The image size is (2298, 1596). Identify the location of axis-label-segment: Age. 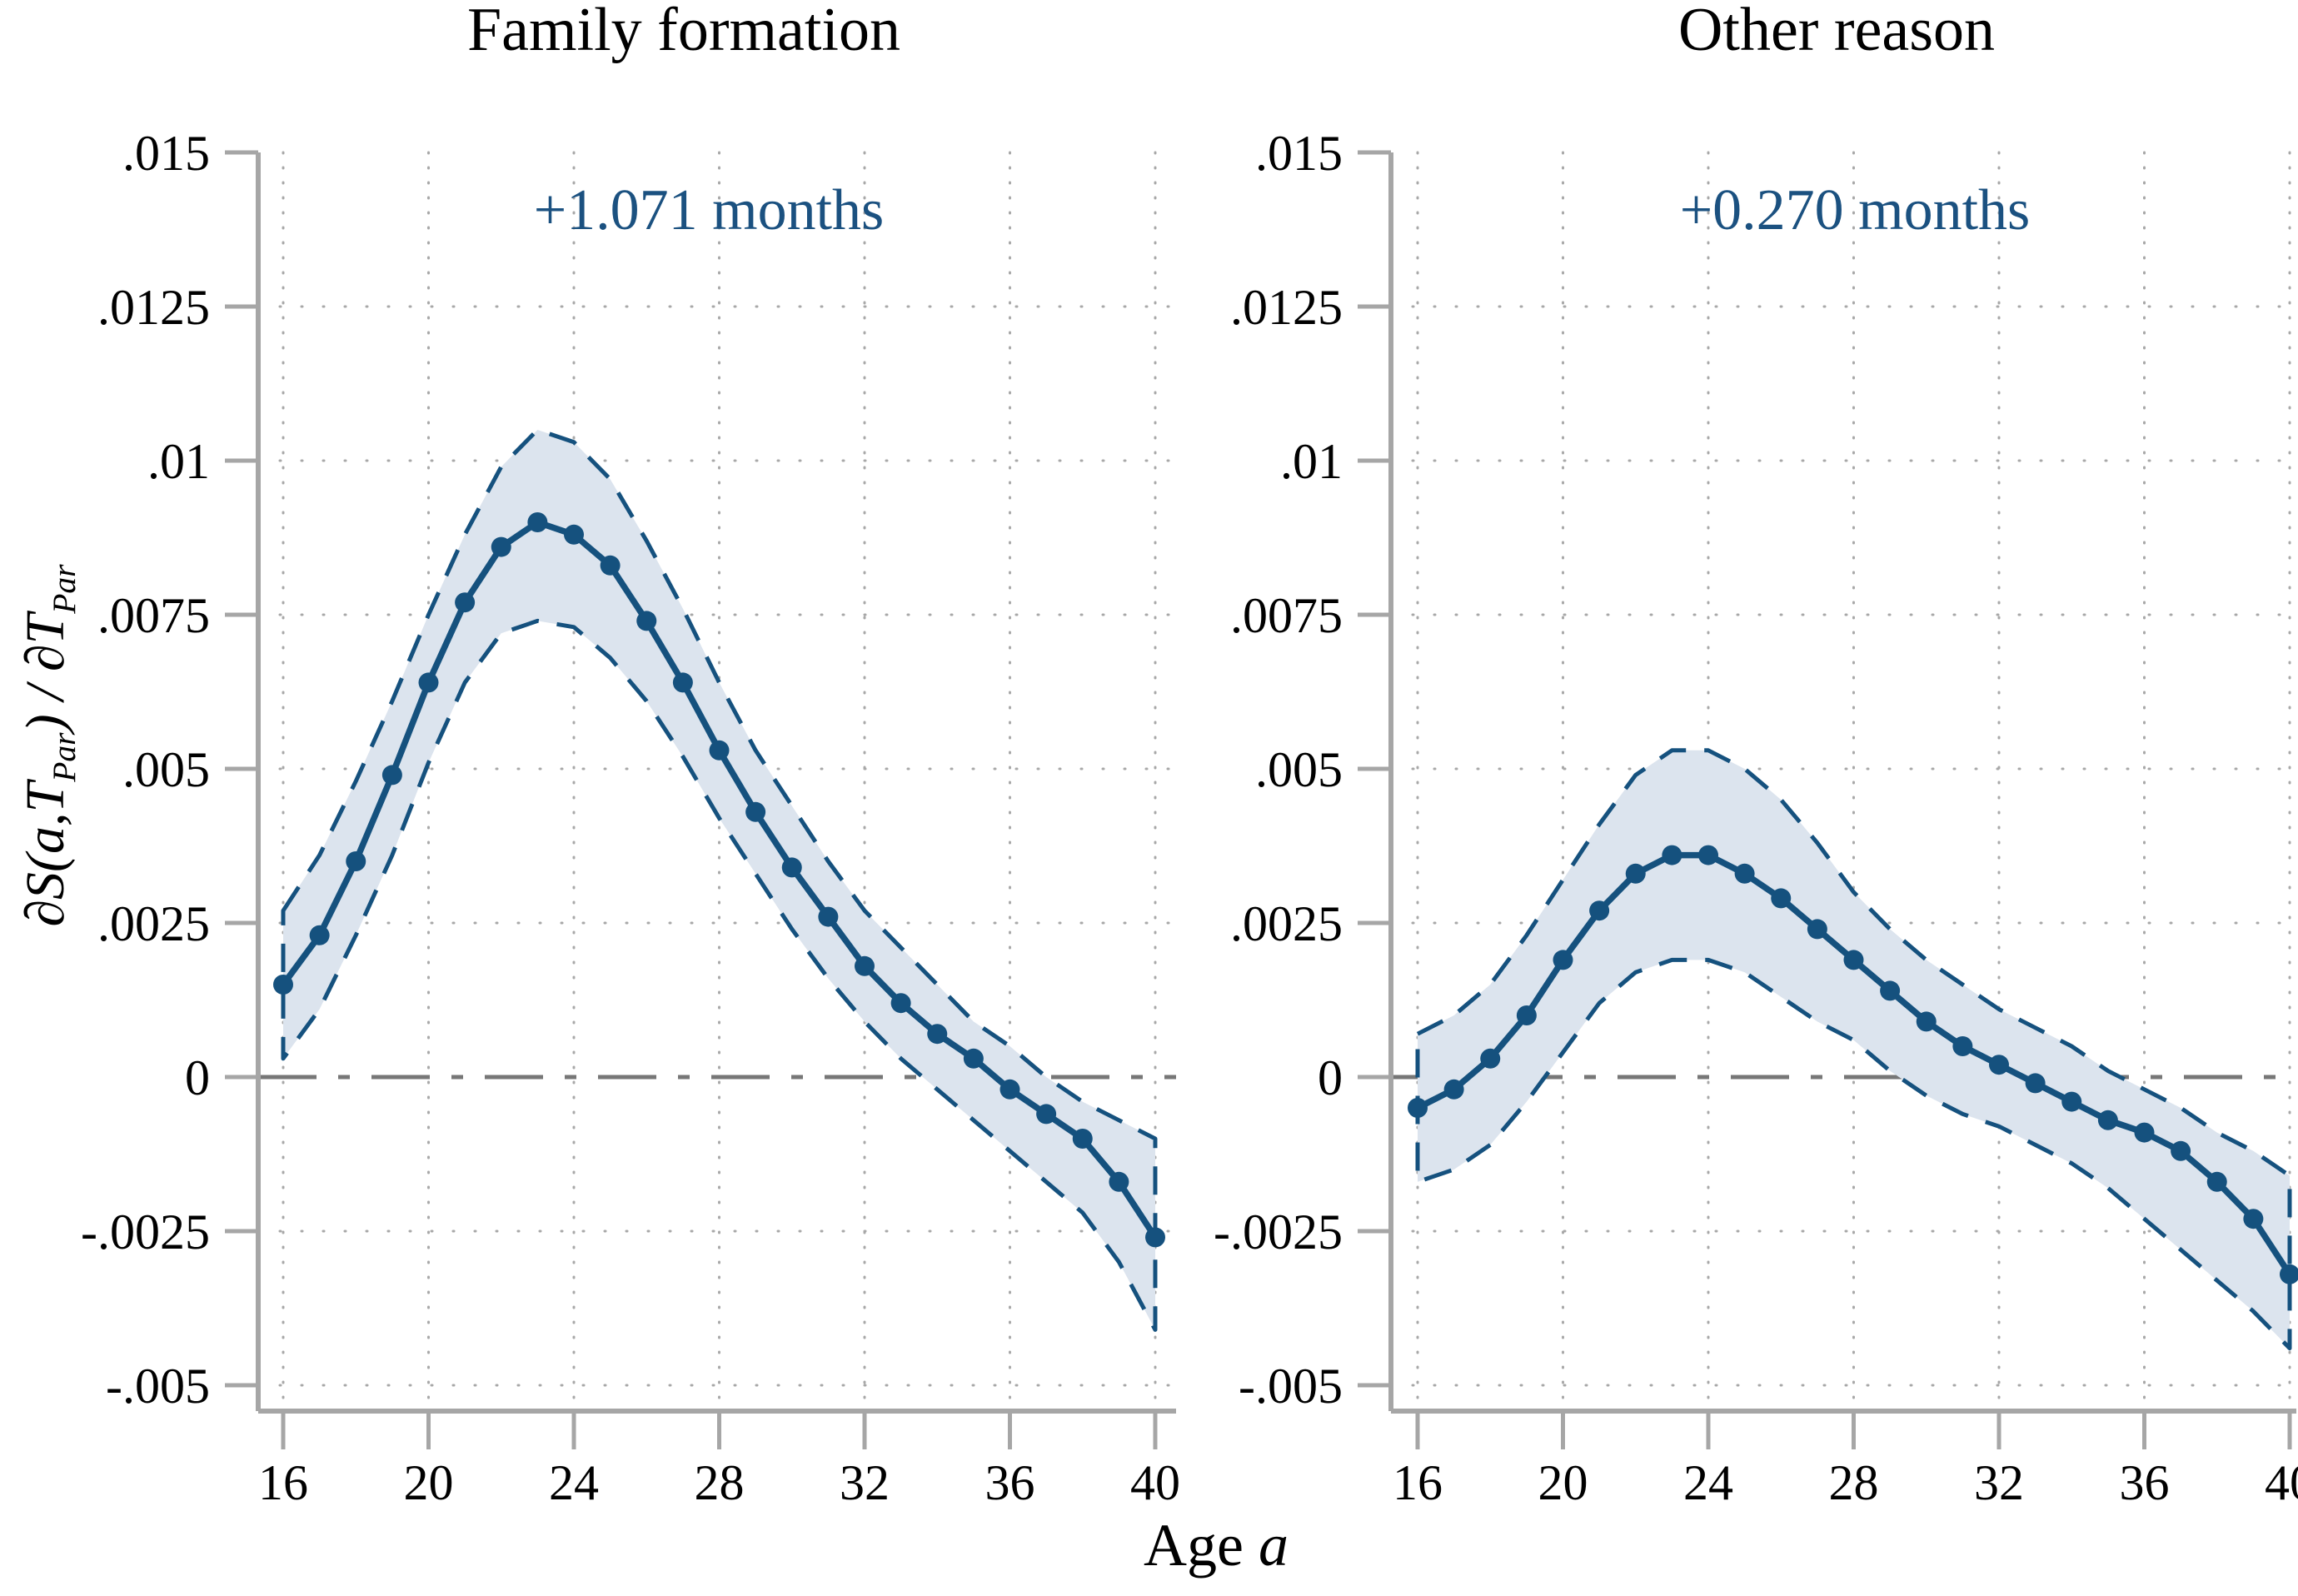
(1201, 1545).